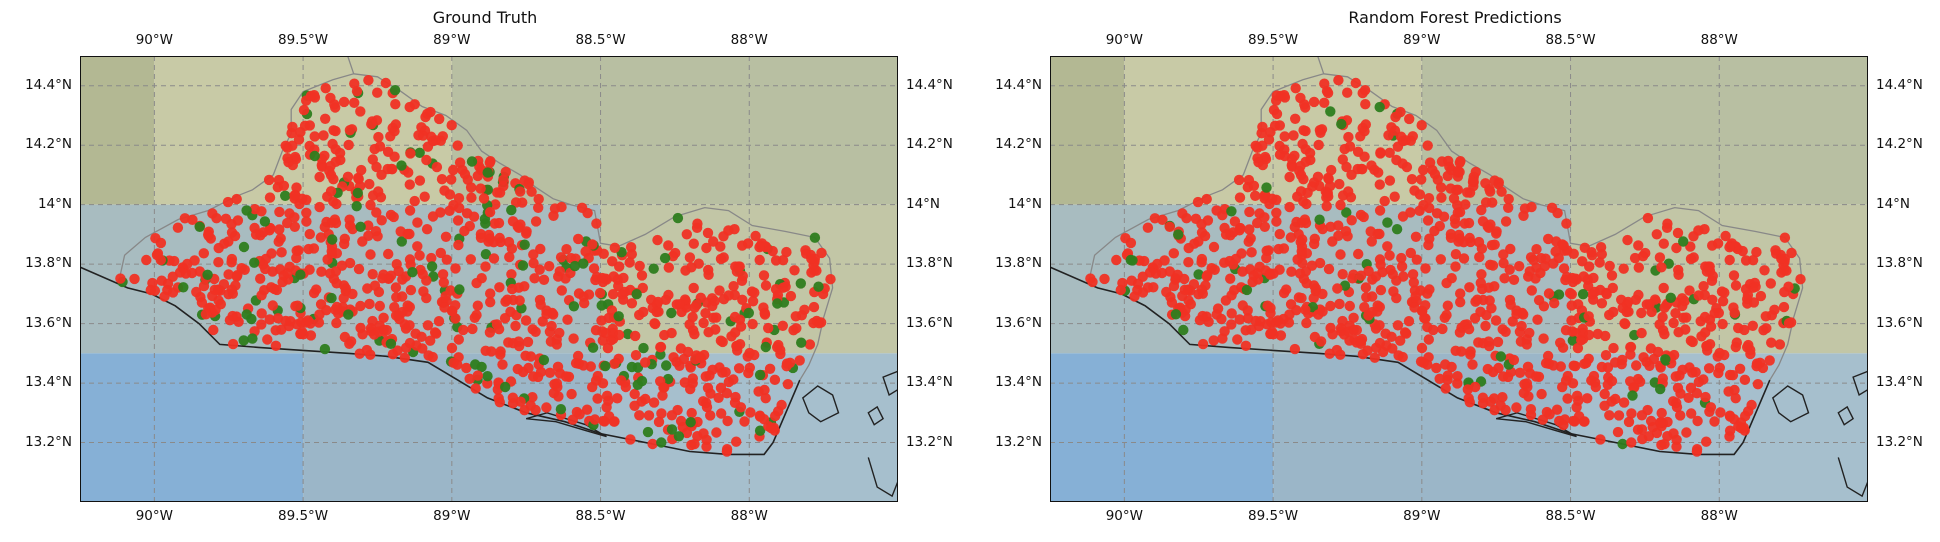 The image size is (1940, 542). What do you see at coordinates (929, 84) in the screenshot?
I see `lat-tick-label: 14.4°N` at bounding box center [929, 84].